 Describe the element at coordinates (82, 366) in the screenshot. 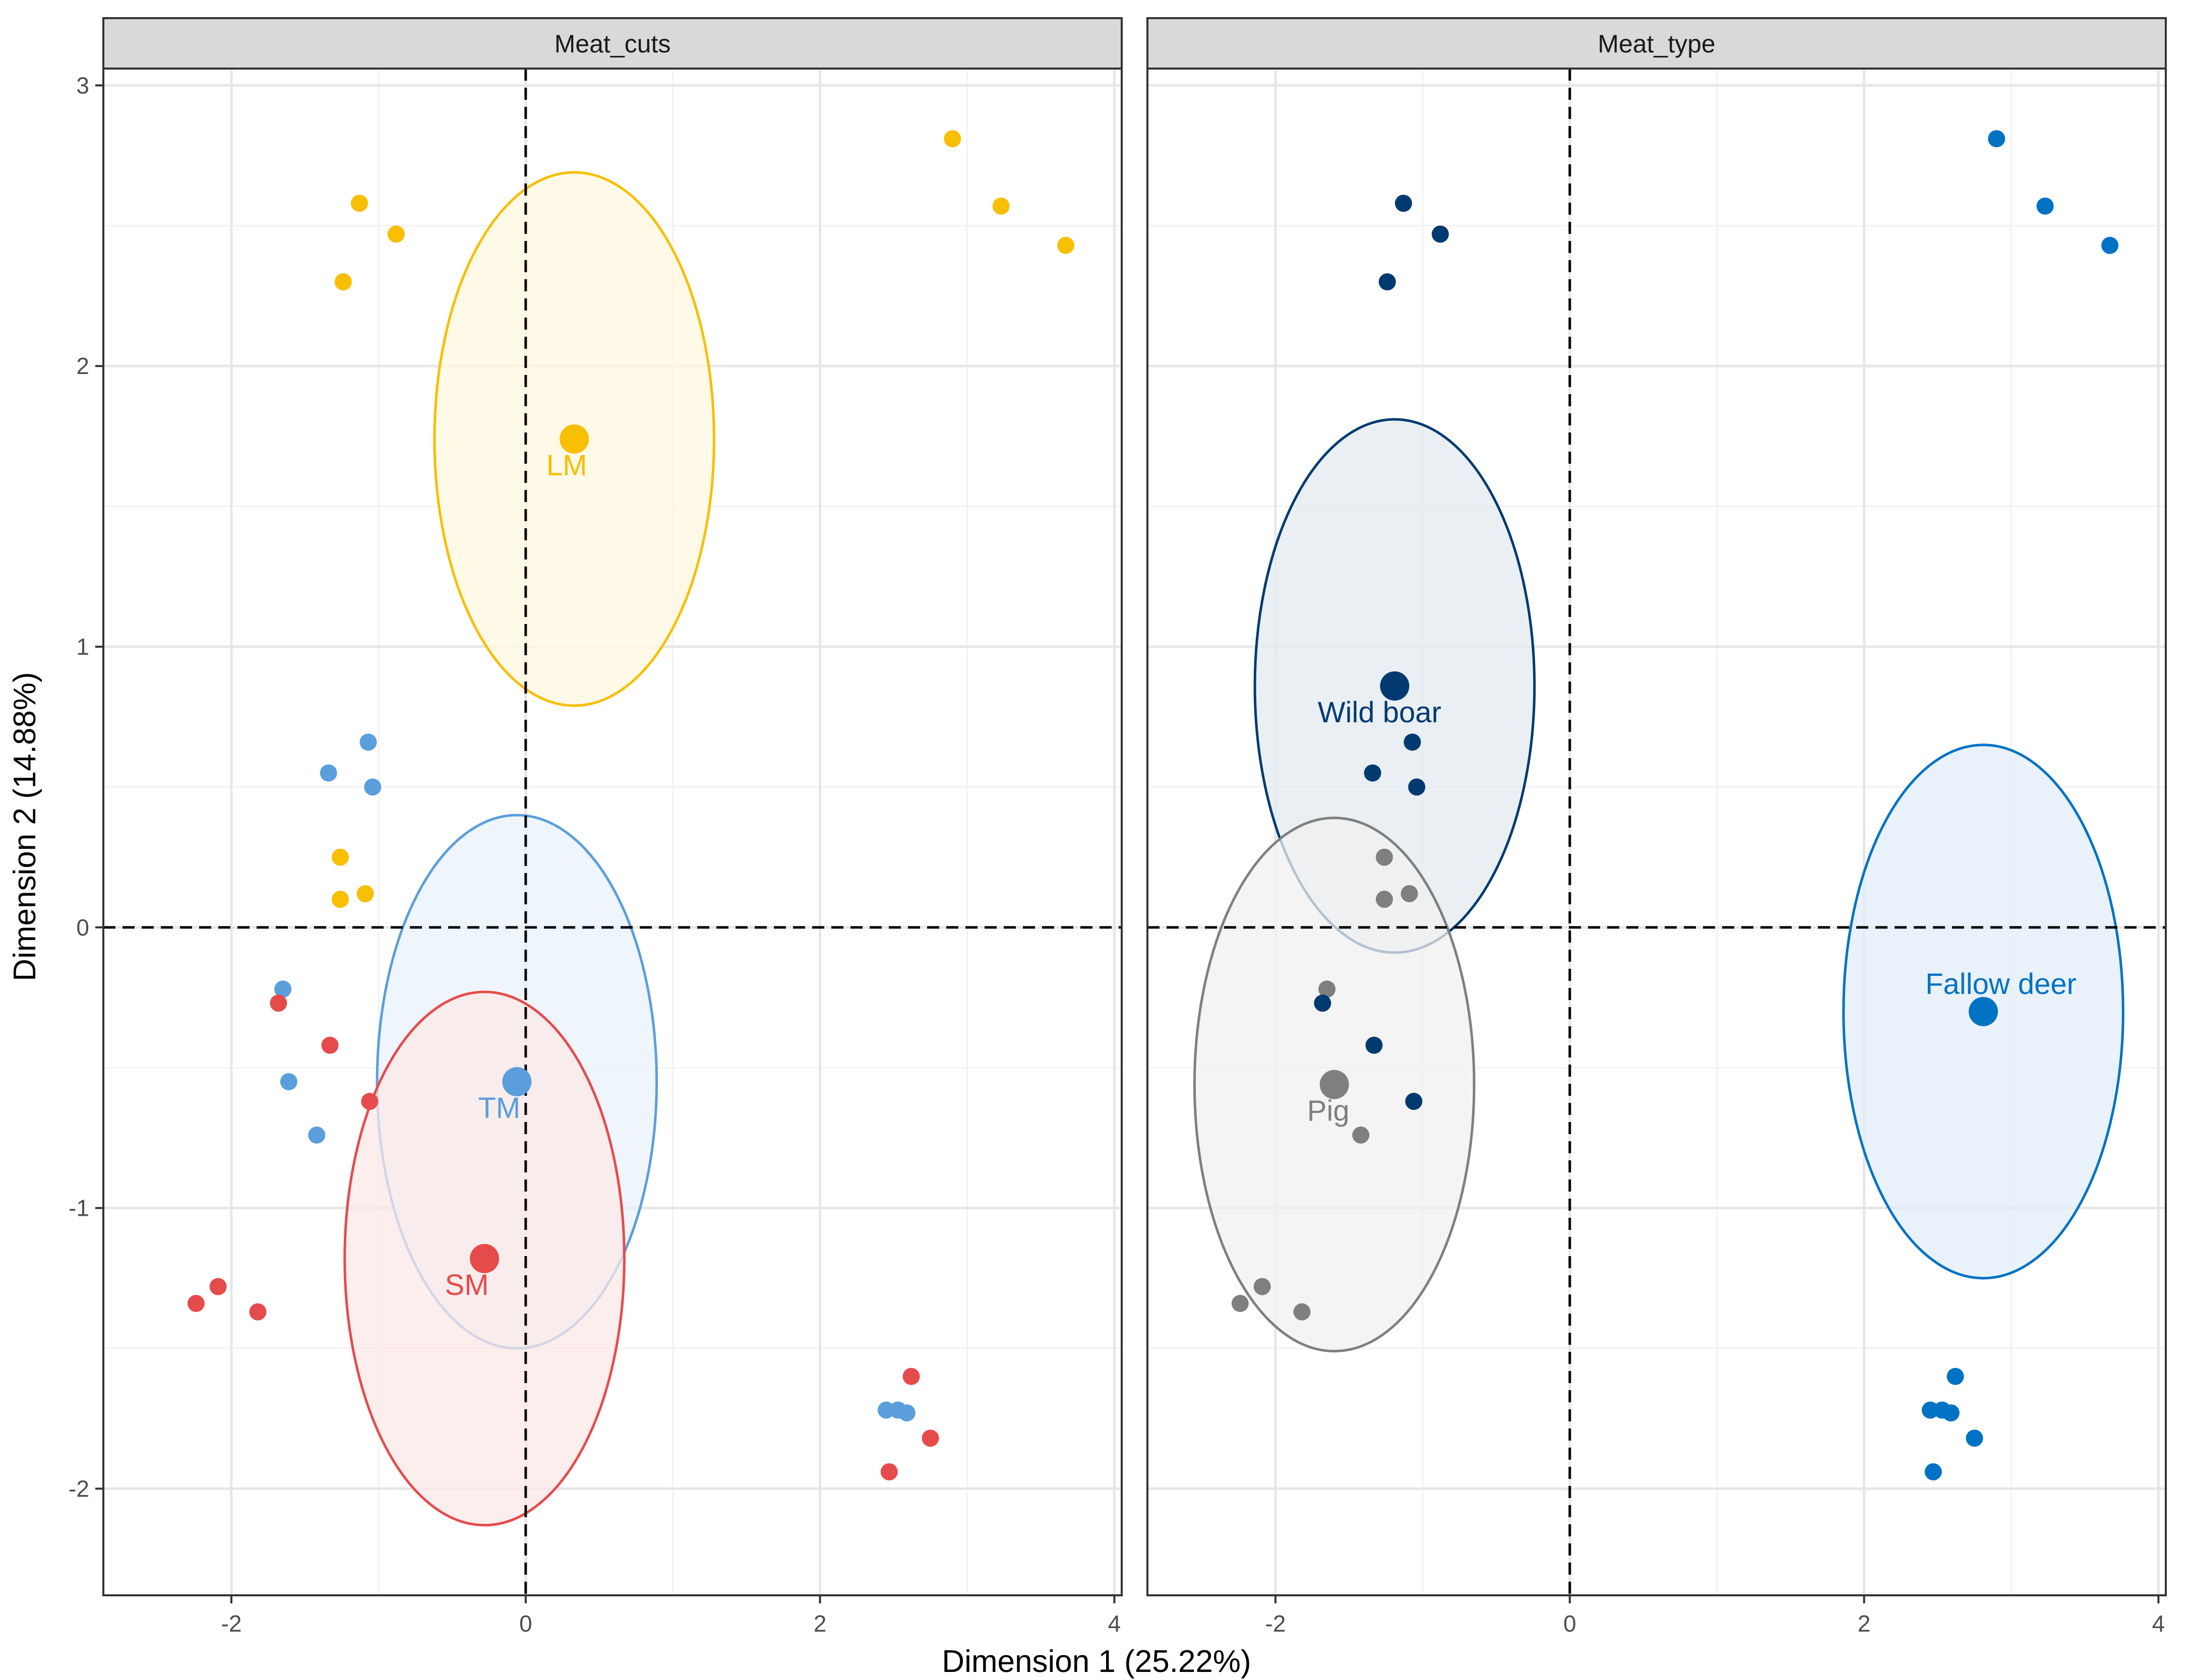

I see `y-tick-label: 2` at that location.